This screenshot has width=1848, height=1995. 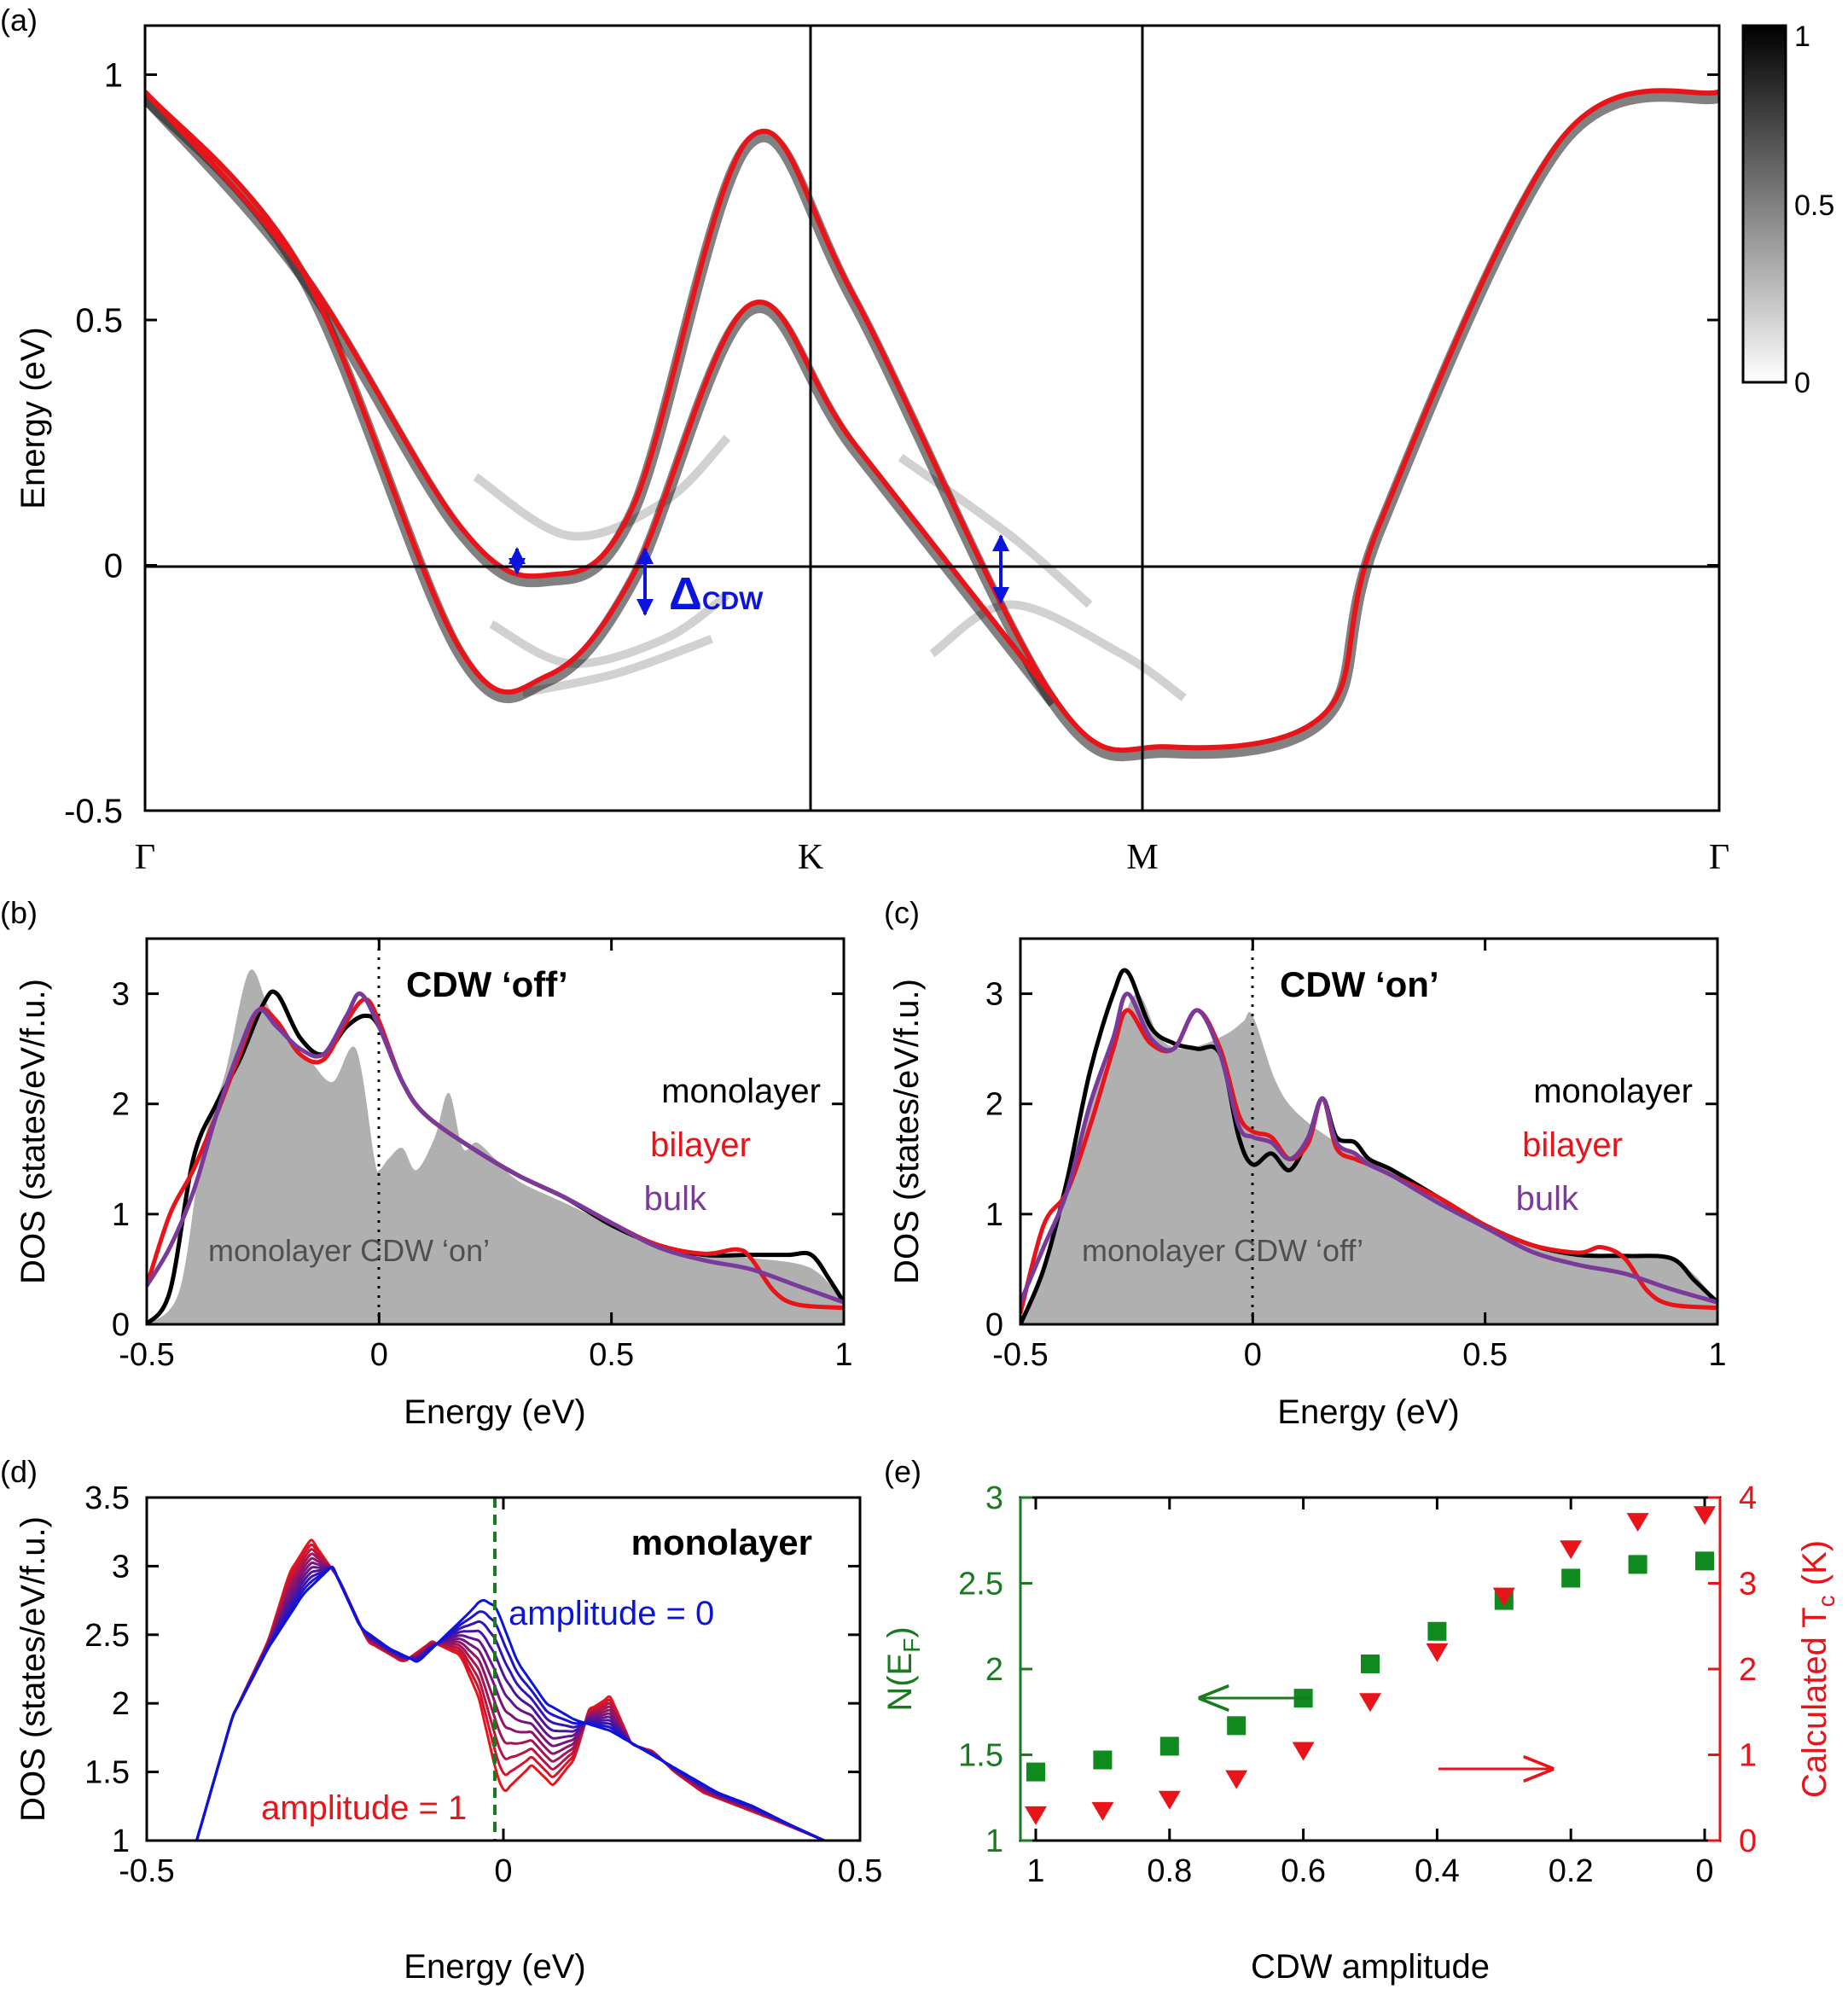 What do you see at coordinates (1613, 1092) in the screenshot?
I see `legend-monolayer: monolayer` at bounding box center [1613, 1092].